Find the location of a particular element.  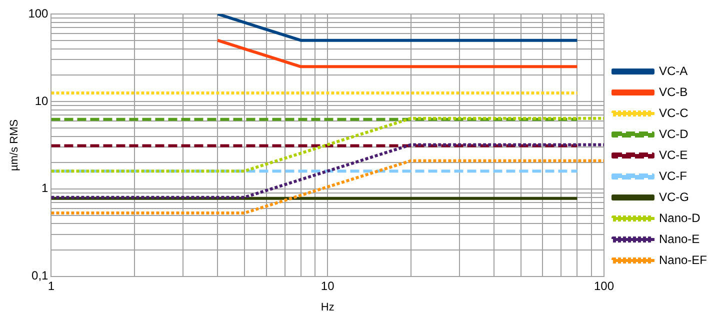

legend-label: VC-G is located at coordinates (673, 197).